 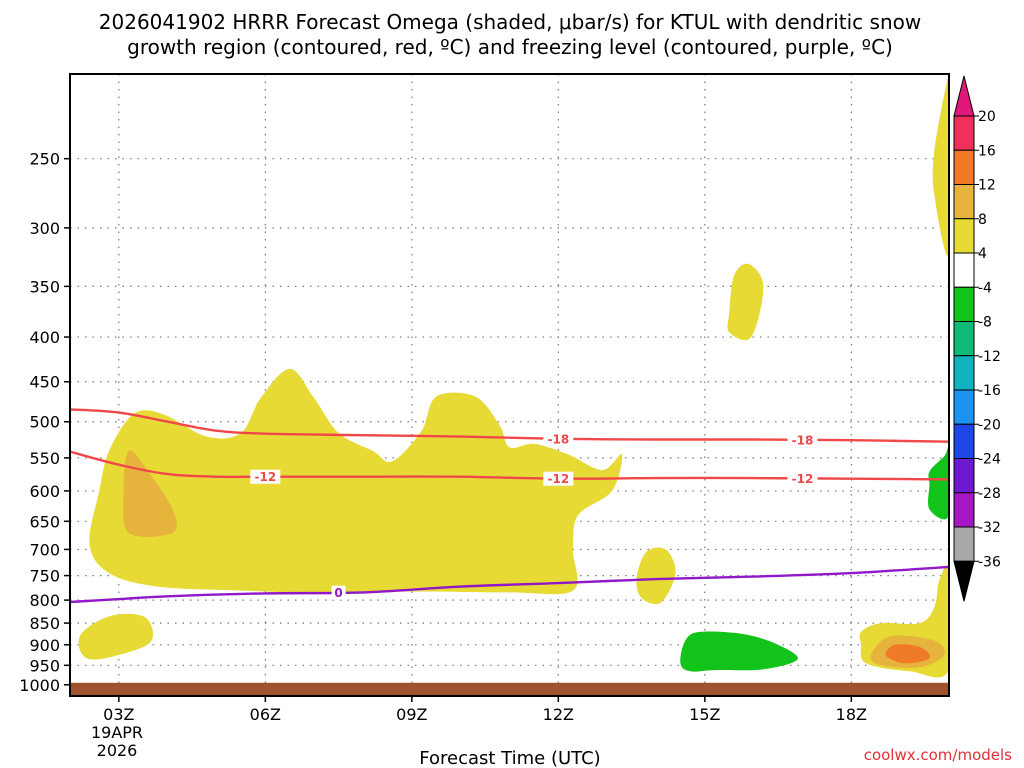 What do you see at coordinates (44, 521) in the screenshot?
I see `y-tick-label-650: 650` at bounding box center [44, 521].